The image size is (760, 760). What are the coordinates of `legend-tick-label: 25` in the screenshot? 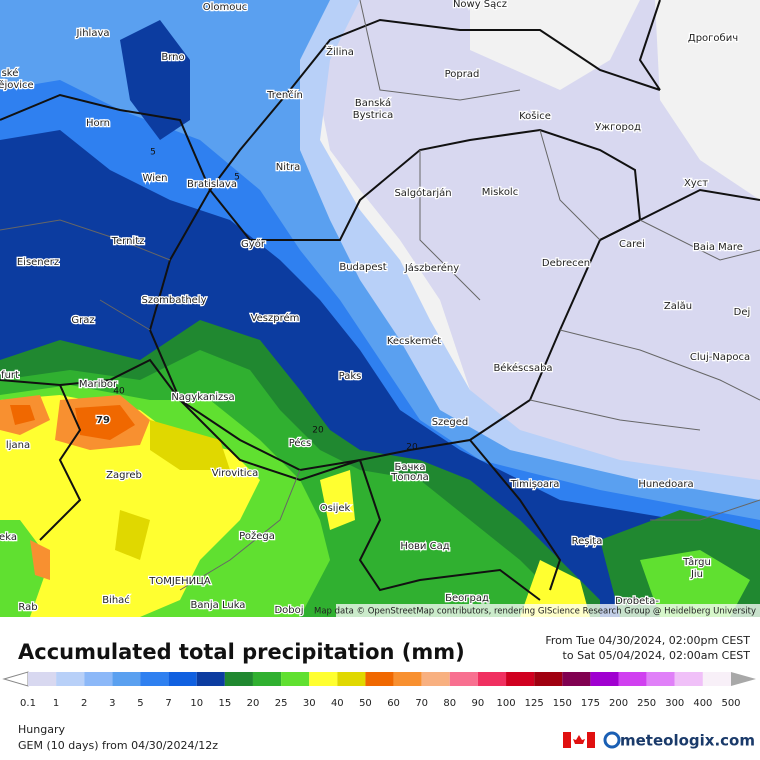 It's located at (281, 703).